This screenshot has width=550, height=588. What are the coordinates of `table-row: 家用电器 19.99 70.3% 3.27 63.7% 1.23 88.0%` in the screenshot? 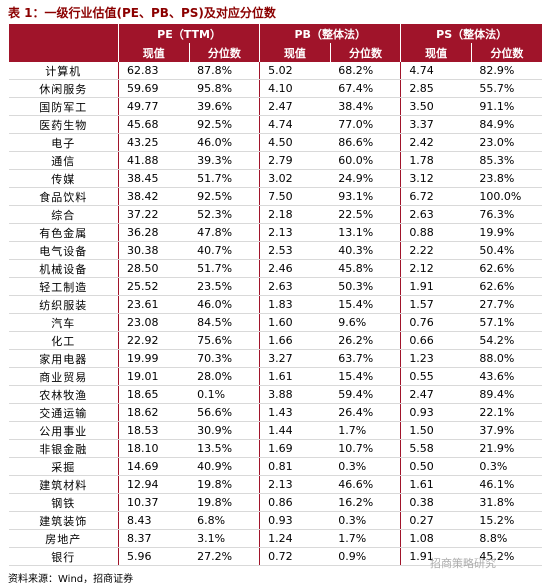 It's located at (275, 358).